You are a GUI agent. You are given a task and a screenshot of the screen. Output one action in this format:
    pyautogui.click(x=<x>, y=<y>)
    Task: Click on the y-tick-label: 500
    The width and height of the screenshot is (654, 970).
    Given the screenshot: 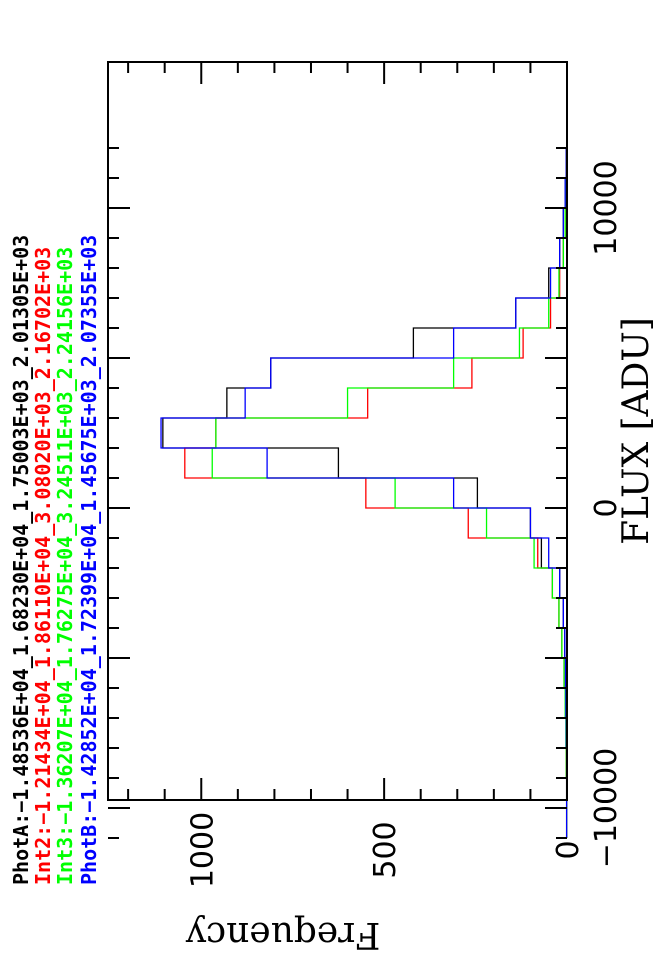 What is the action you would take?
    pyautogui.click(x=385, y=849)
    